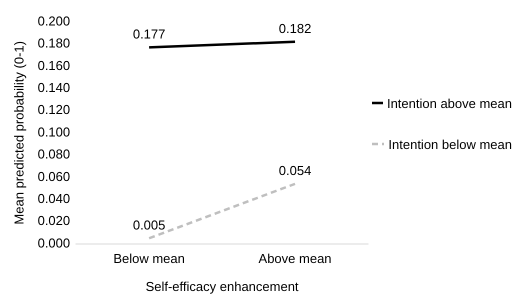 The width and height of the screenshot is (520, 307). Describe the element at coordinates (54, 176) in the screenshot. I see `y-tick-label: 0.060` at that location.